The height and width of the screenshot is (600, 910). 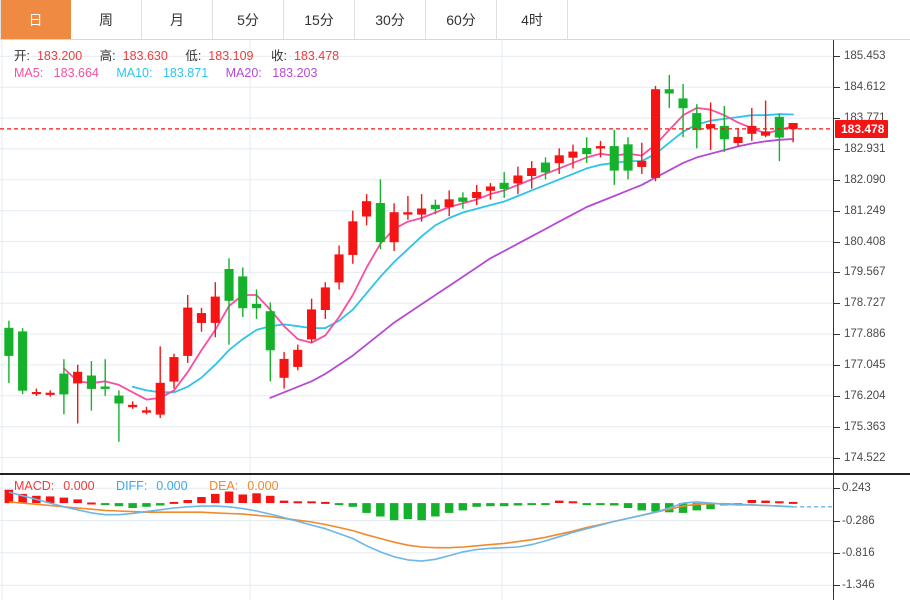 I want to click on diff-value: 0.000, so click(x=172, y=486).